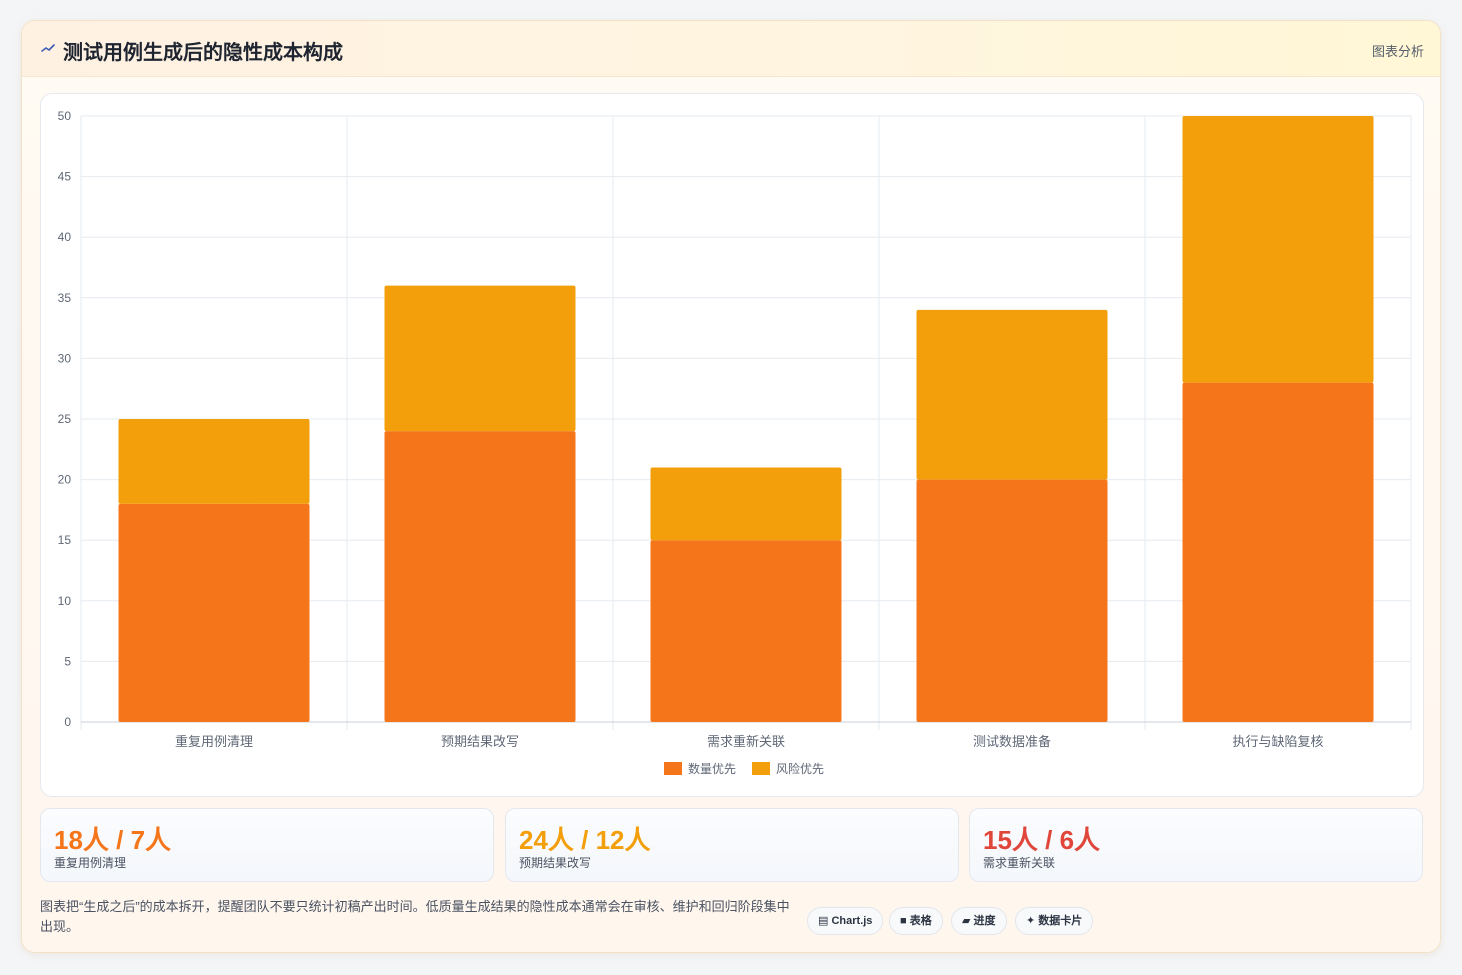  What do you see at coordinates (585, 840) in the screenshot?
I see `stat-value: 24人 / 12人` at bounding box center [585, 840].